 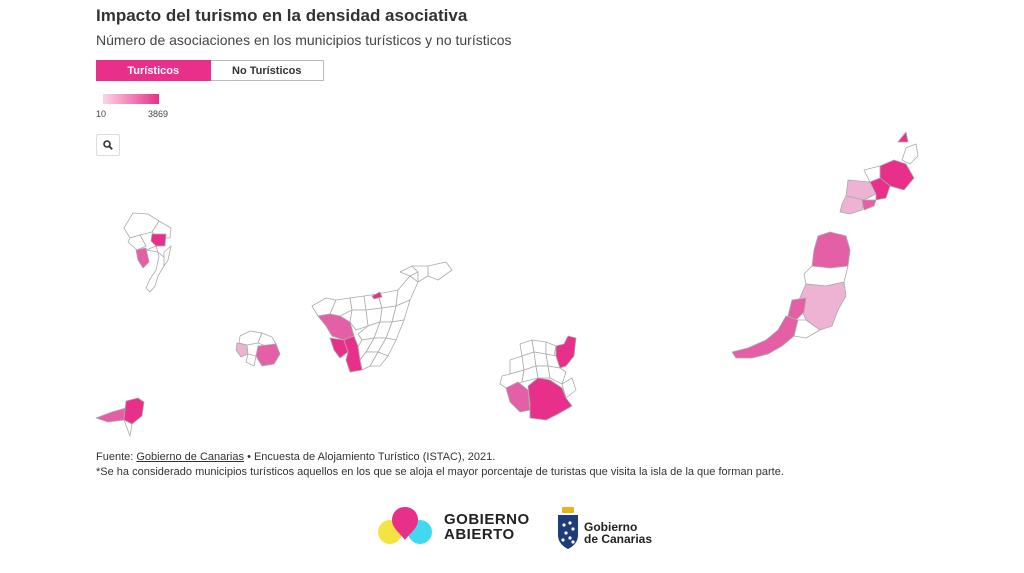 I want to click on island-gran-canaria, so click(x=538, y=378).